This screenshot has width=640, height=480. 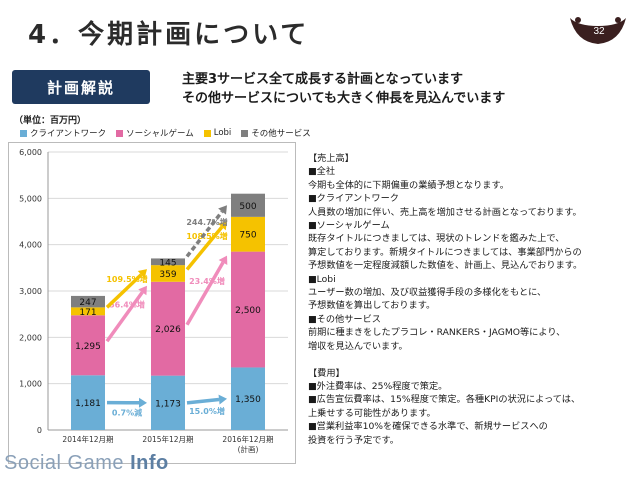 What do you see at coordinates (67, 463) in the screenshot?
I see `watermark-part1: Social Game` at bounding box center [67, 463].